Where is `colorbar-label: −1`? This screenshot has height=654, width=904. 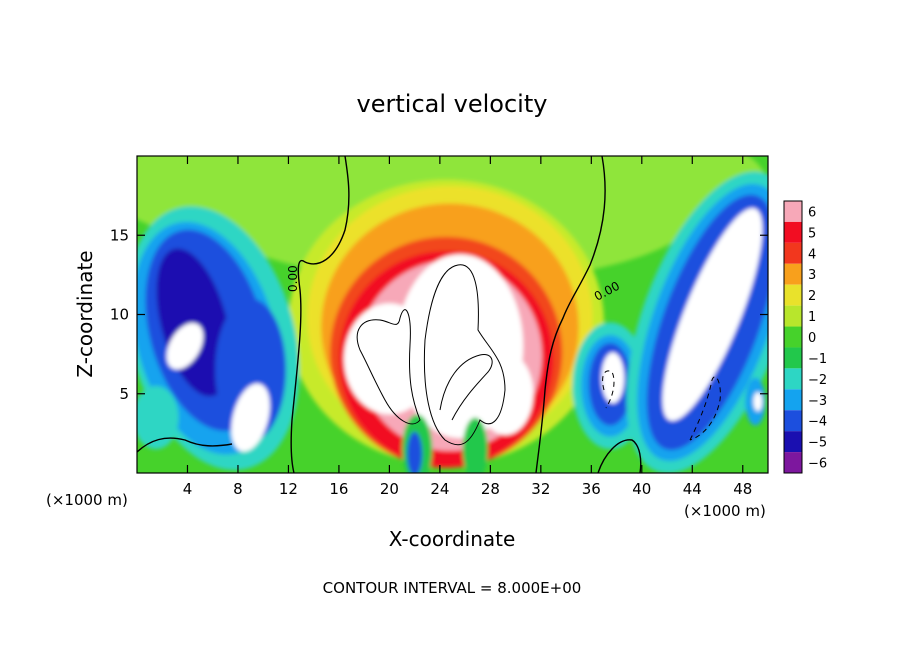
colorbar-label: −1 is located at coordinates (817, 359).